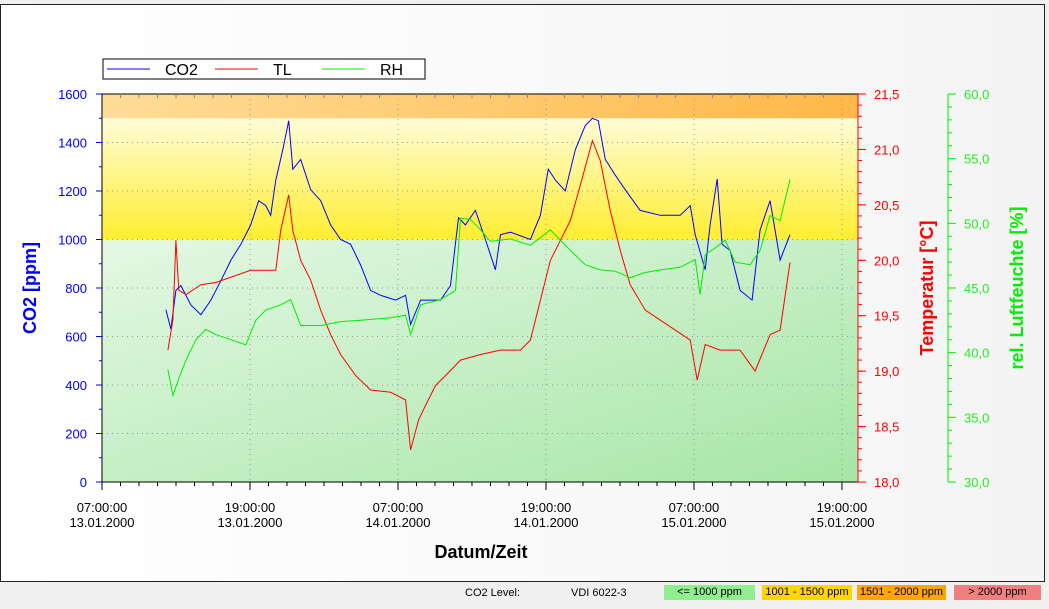 This screenshot has height=609, width=1049. What do you see at coordinates (480, 552) in the screenshot?
I see `x-axis-title: Datum/Zeit` at bounding box center [480, 552].